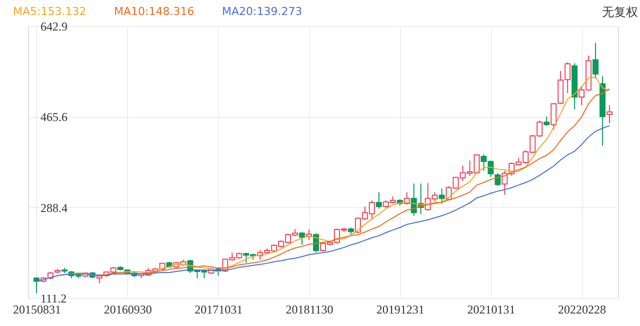  I want to click on x-tick-label: 20191231, so click(400, 309).